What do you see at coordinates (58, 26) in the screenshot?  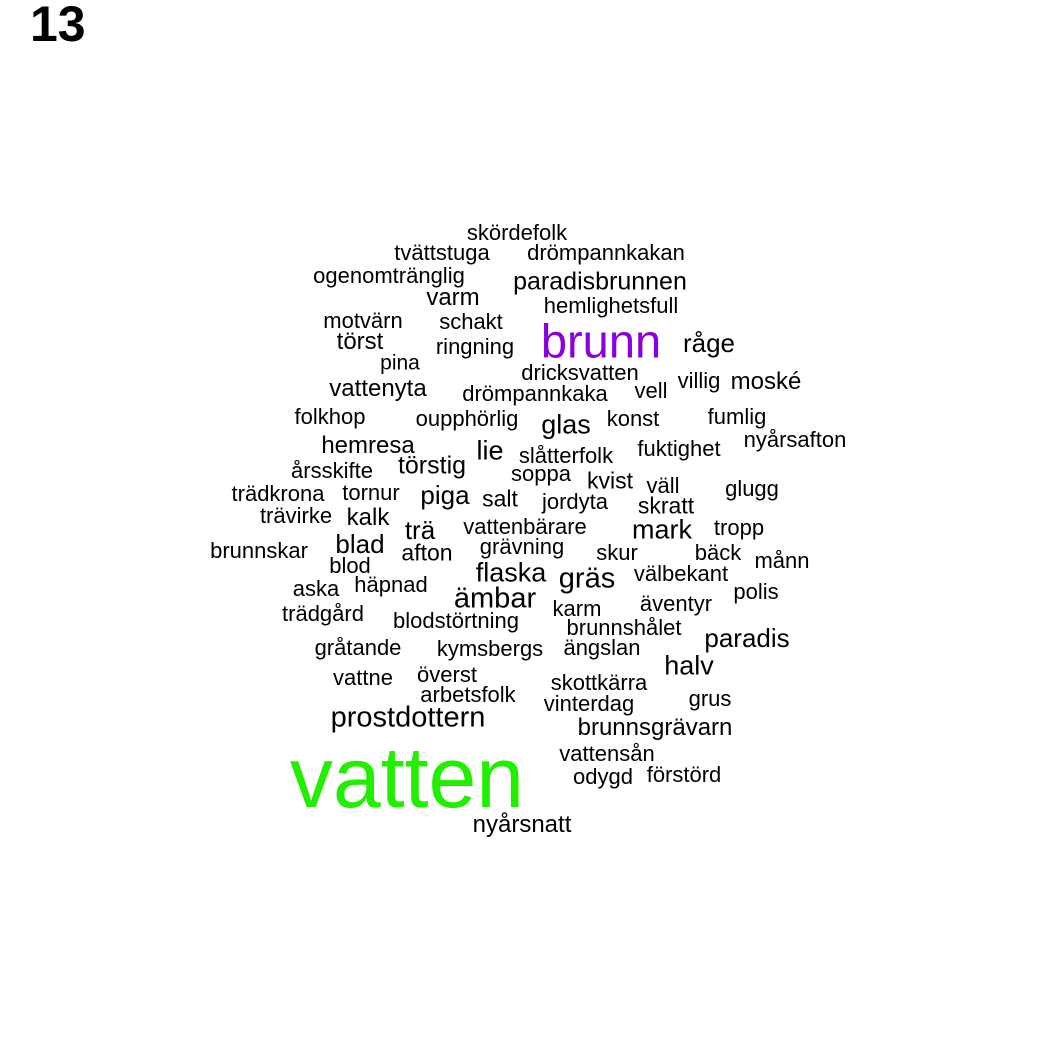 I see `panel-label: 13` at bounding box center [58, 26].